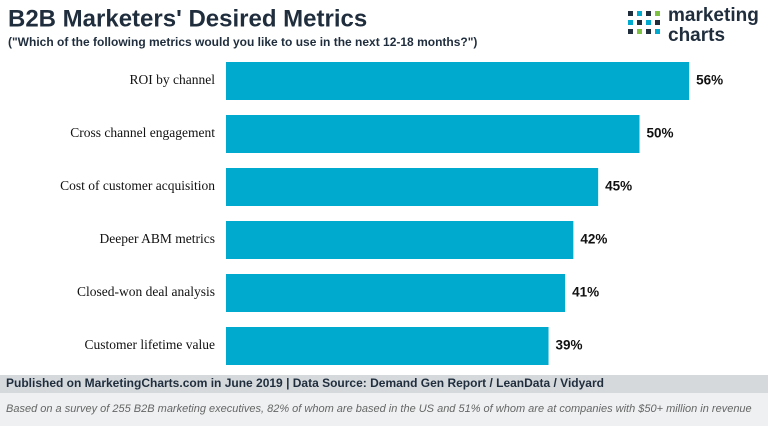 This screenshot has height=426, width=768. I want to click on value-label: 50%, so click(660, 133).